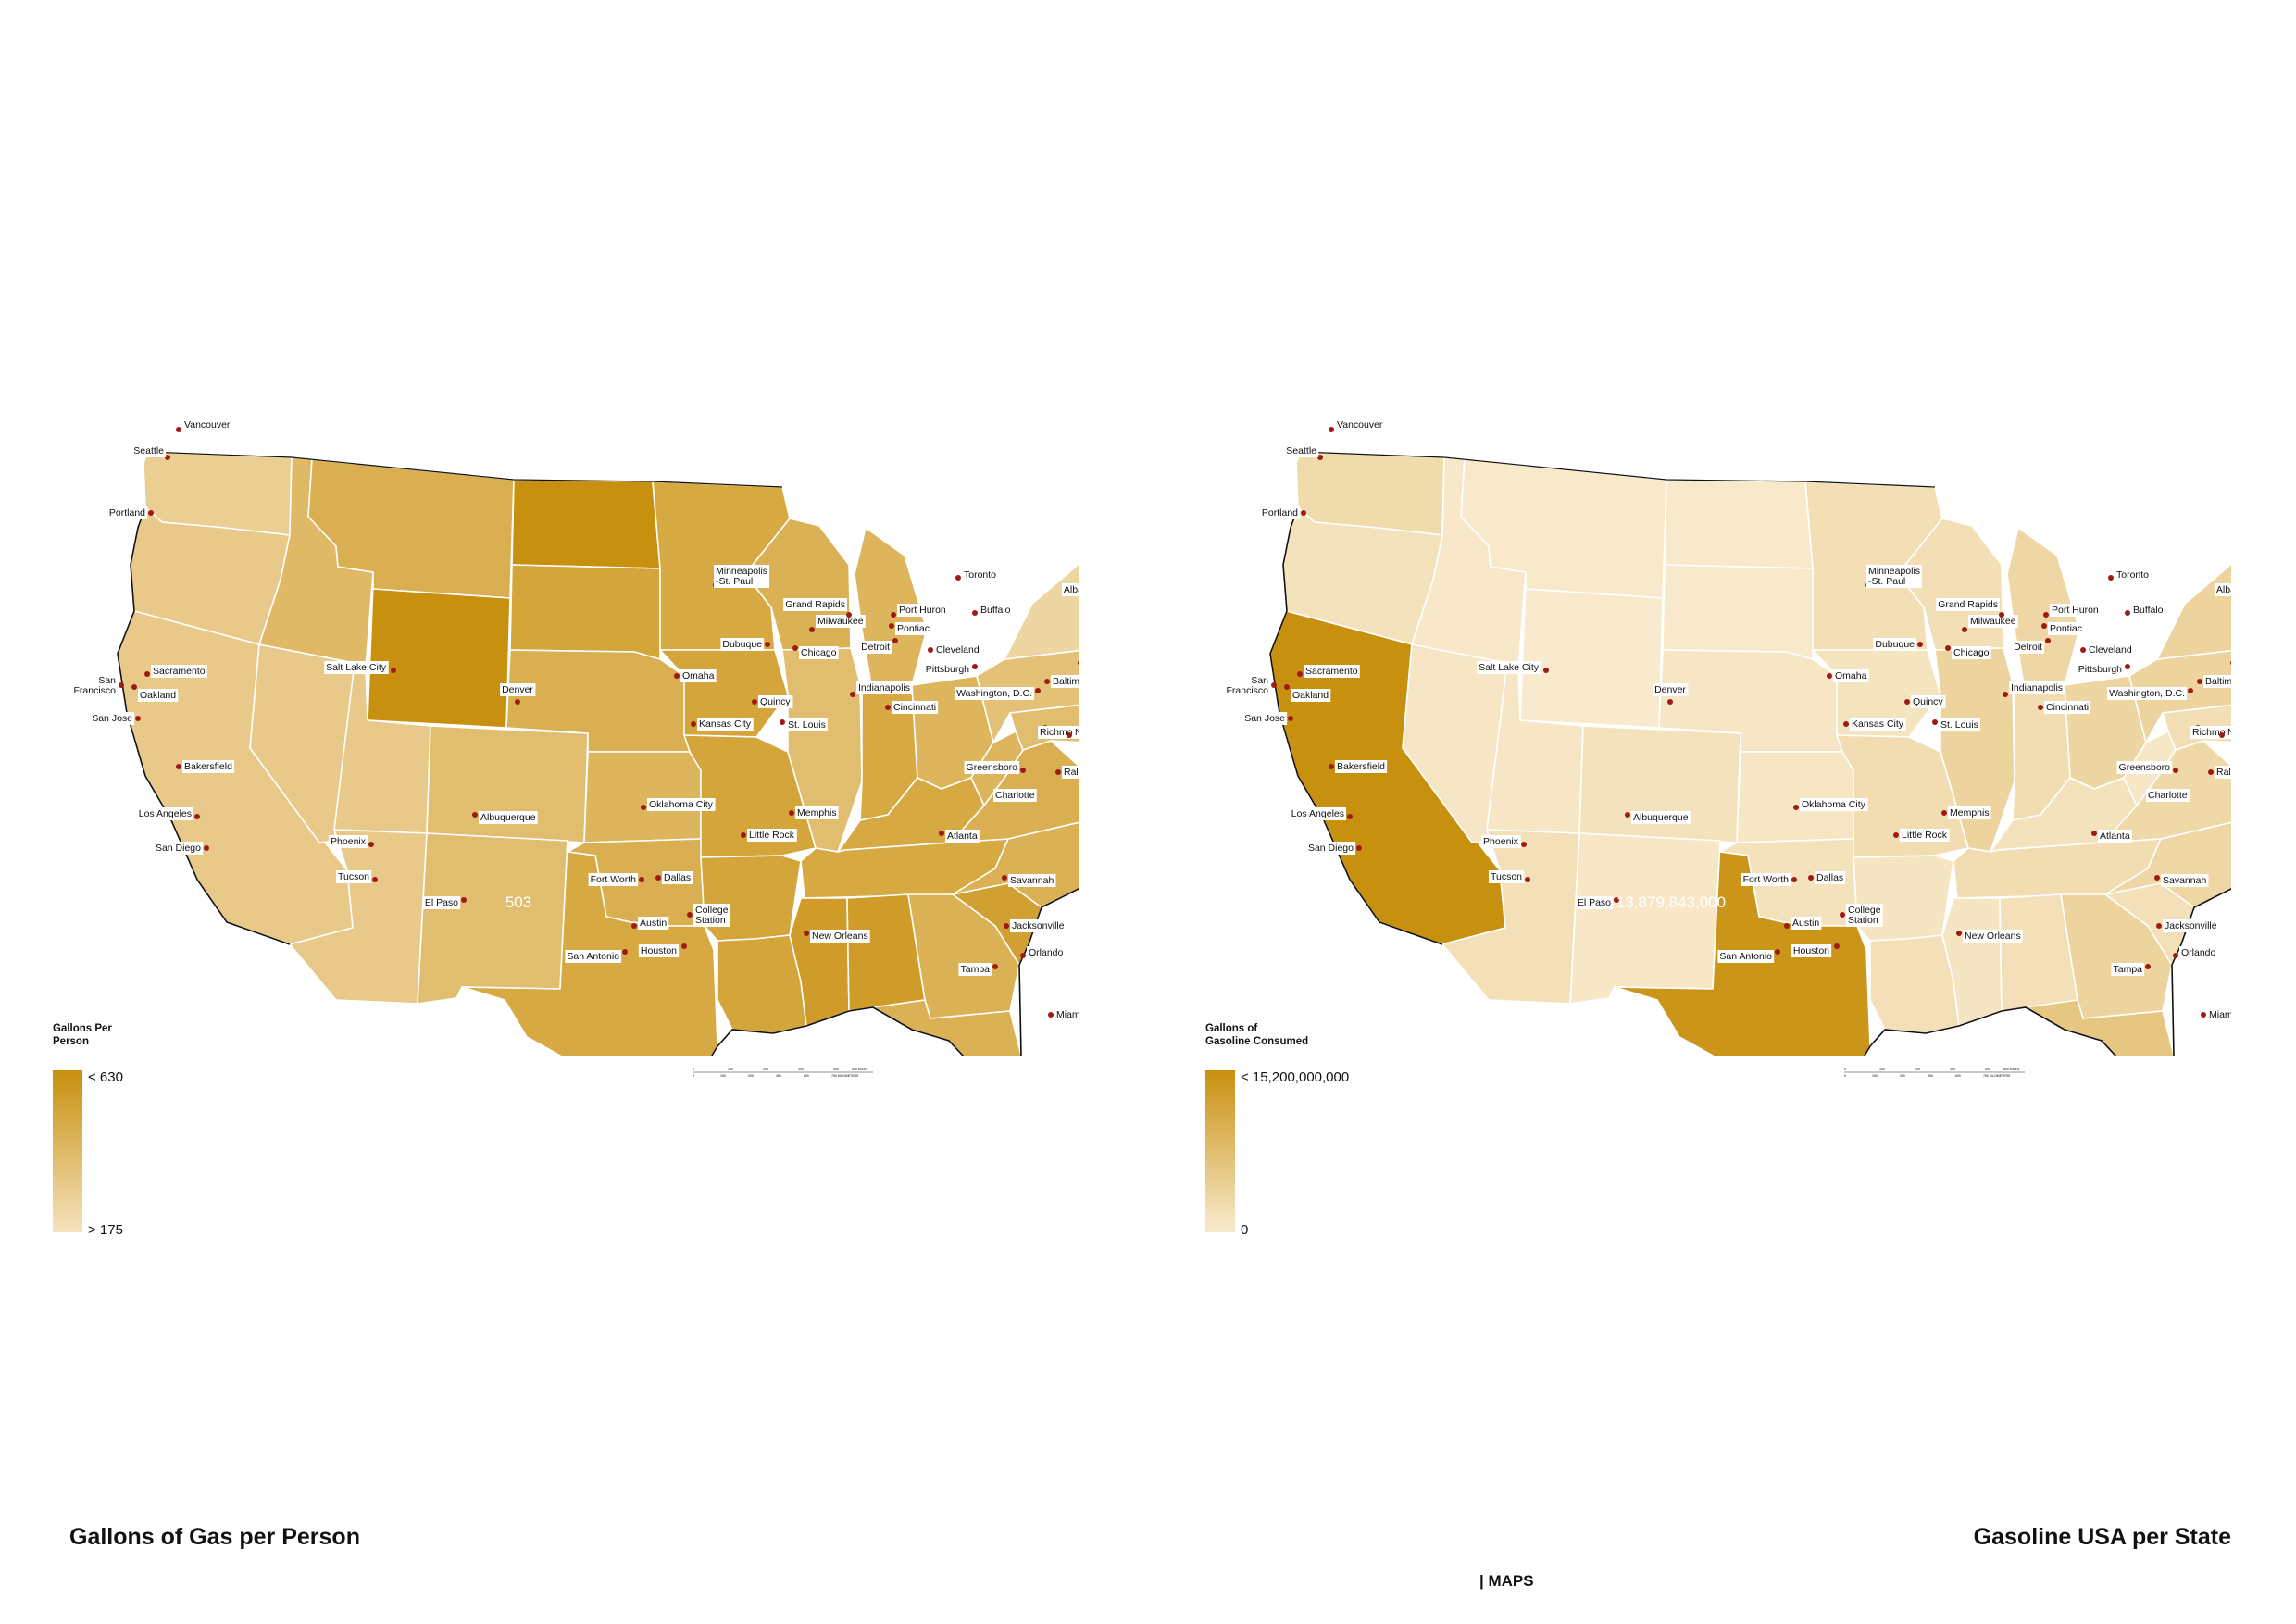  I want to click on scale-tick-label: 200, so click(1917, 1069).